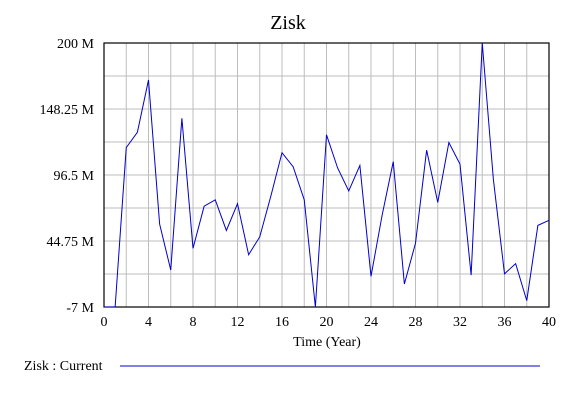 The height and width of the screenshot is (402, 588). What do you see at coordinates (416, 322) in the screenshot?
I see `x-tick-label: 28` at bounding box center [416, 322].